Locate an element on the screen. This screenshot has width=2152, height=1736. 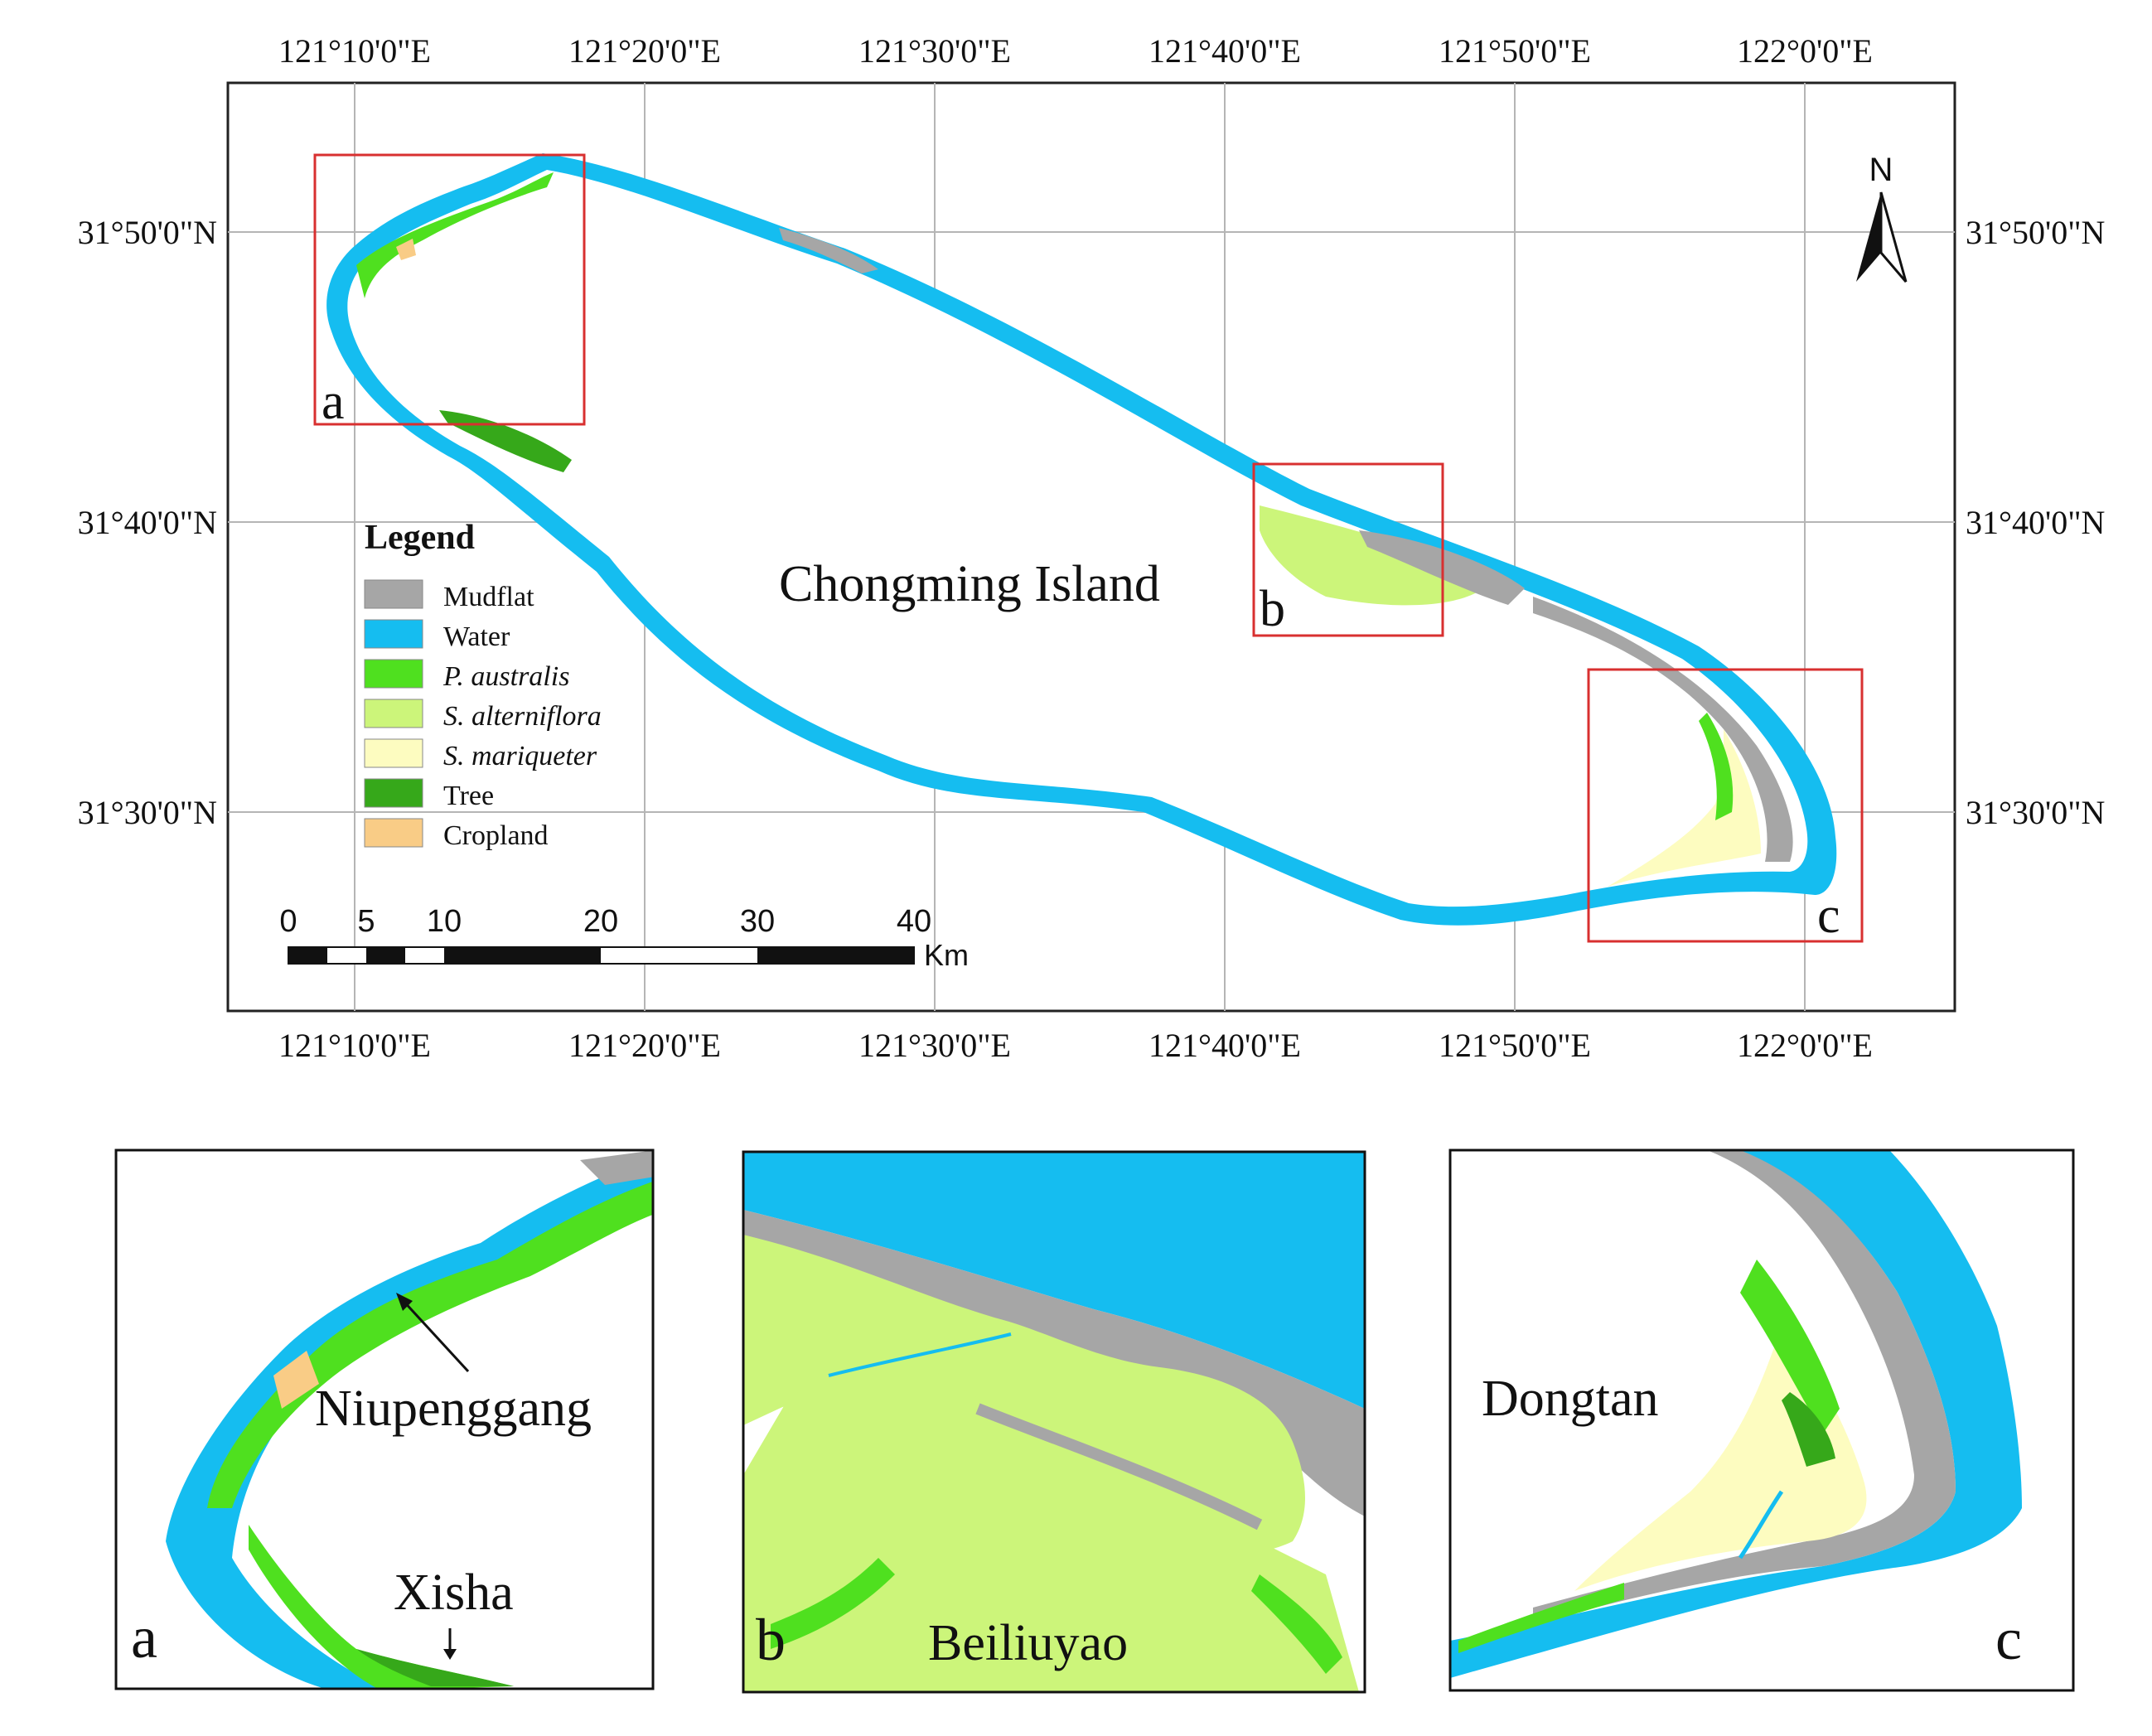
lat-label-right: 31°50'0"N is located at coordinates (2035, 232).